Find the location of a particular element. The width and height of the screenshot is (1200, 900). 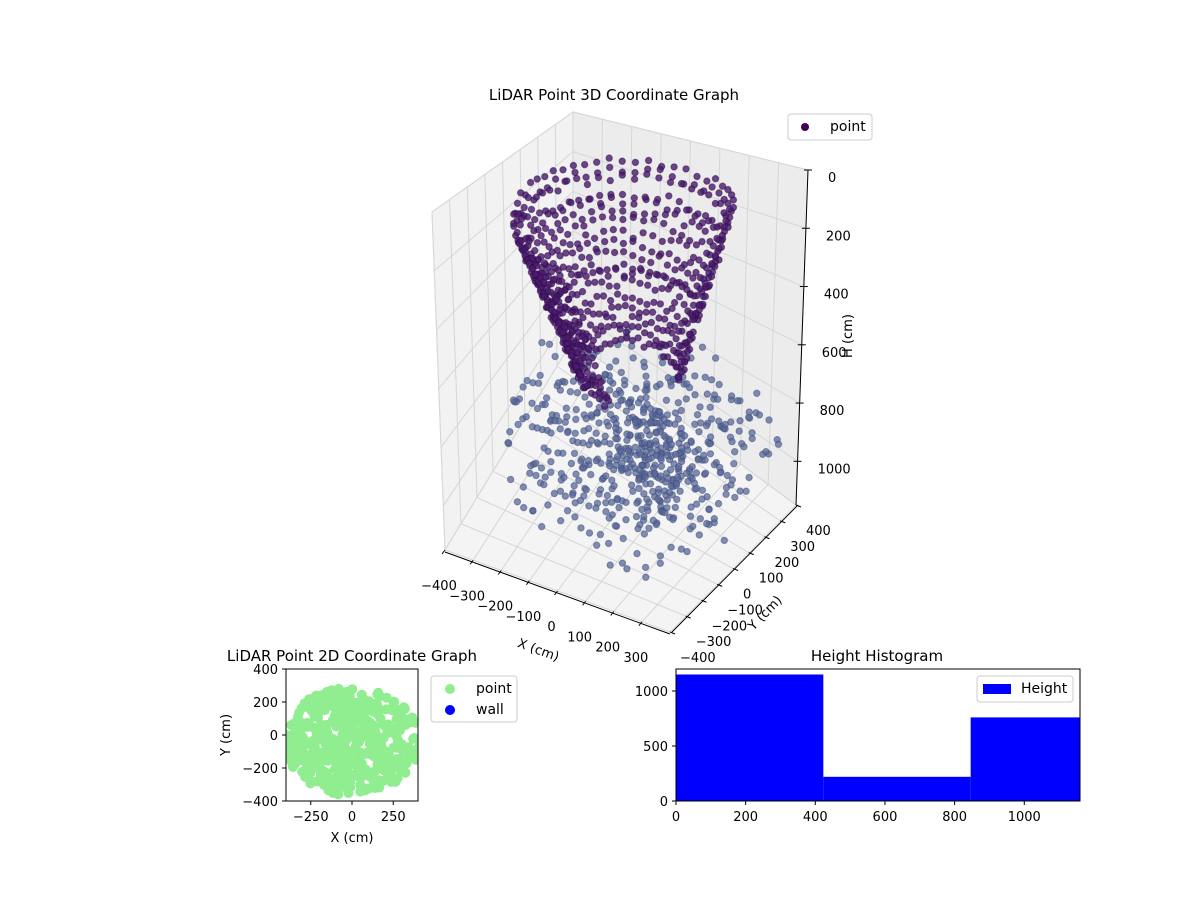

legend-histogram-swatch is located at coordinates (997, 689).